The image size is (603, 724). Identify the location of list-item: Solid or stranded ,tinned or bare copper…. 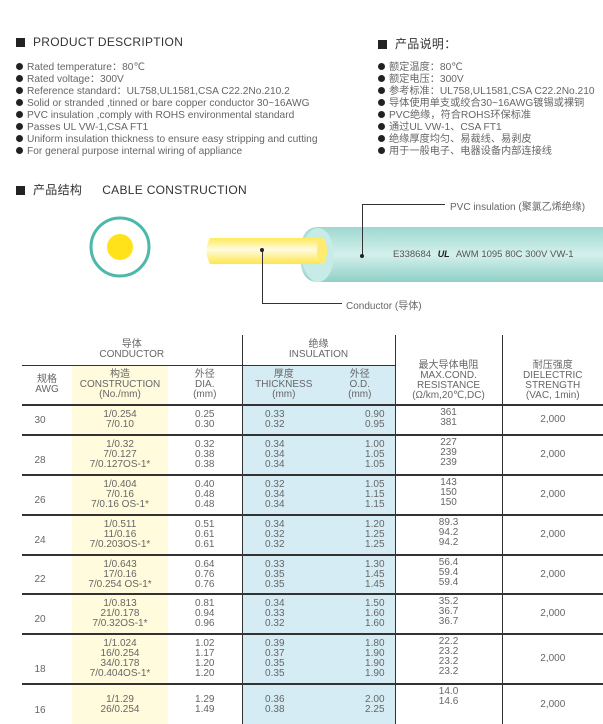
(167, 104).